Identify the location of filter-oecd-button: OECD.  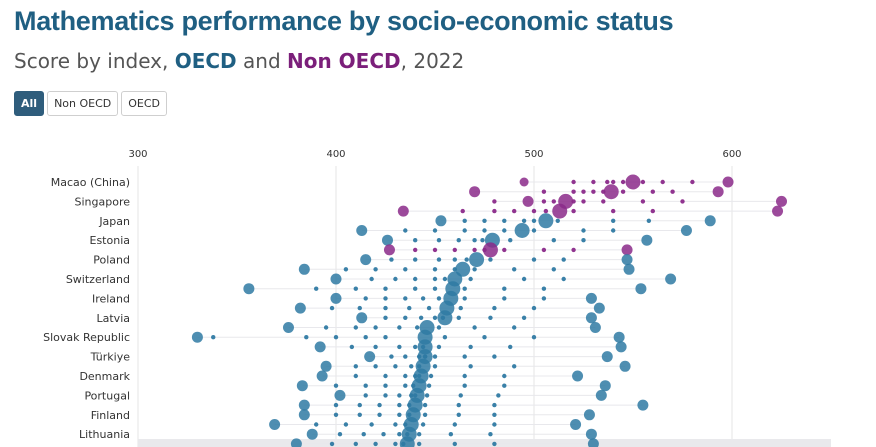
(144, 103).